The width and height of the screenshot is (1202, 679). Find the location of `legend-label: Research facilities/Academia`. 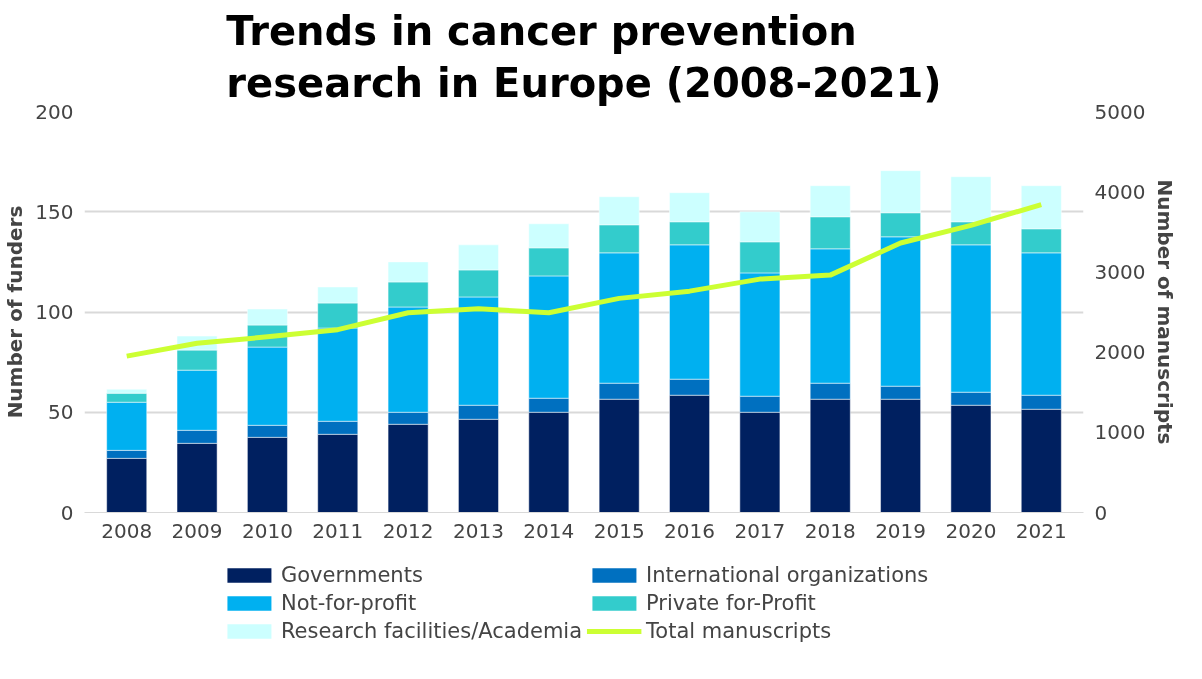

legend-label: Research facilities/Academia is located at coordinates (431, 630).